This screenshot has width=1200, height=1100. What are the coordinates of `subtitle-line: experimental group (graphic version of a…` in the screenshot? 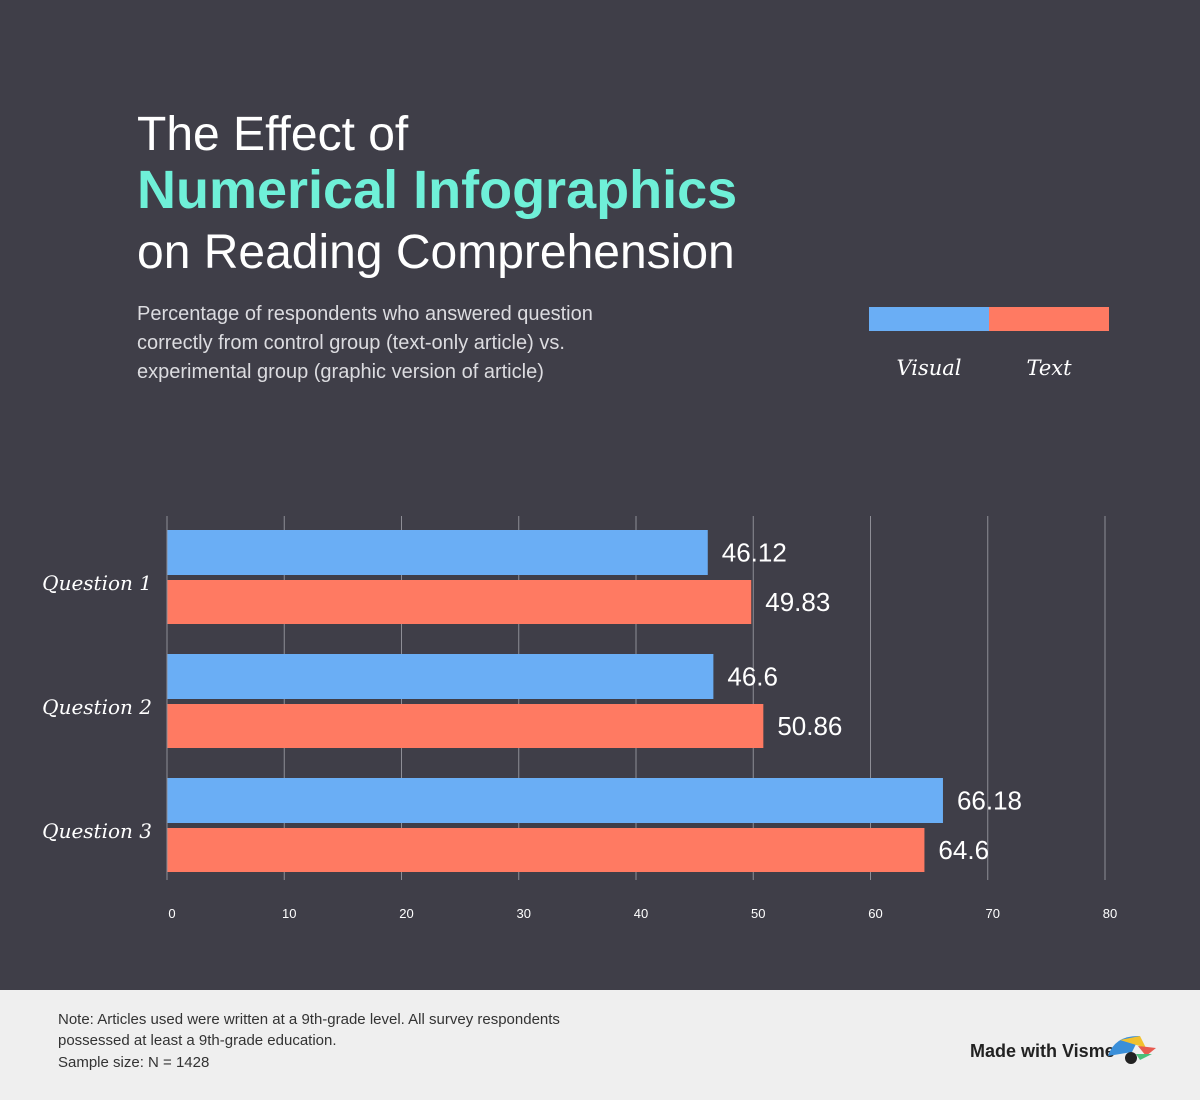 It's located at (340, 372).